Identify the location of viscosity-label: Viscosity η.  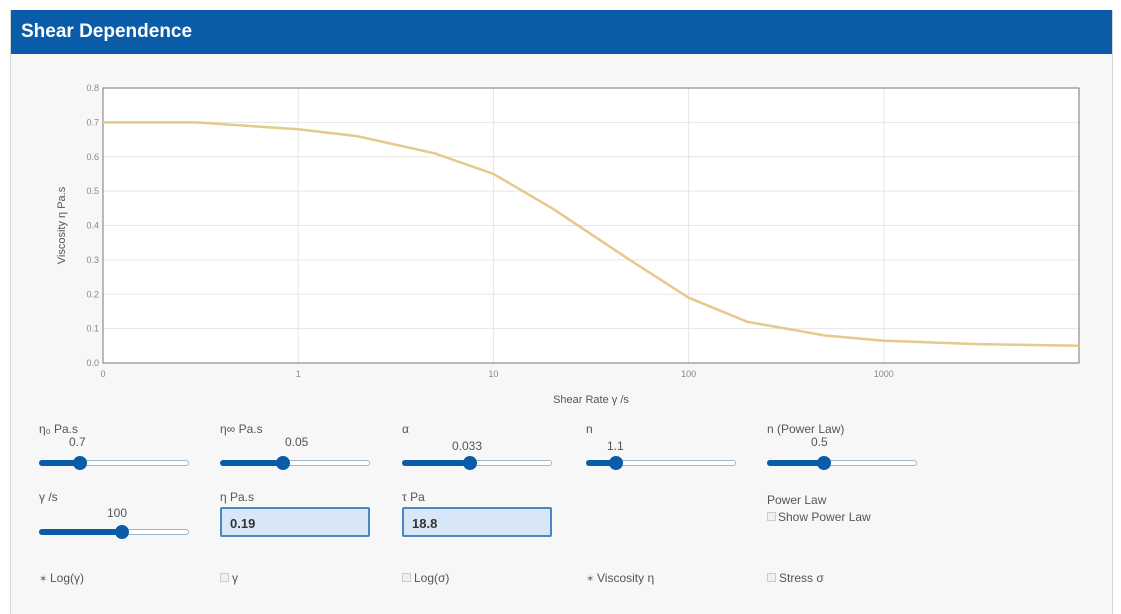
(626, 578).